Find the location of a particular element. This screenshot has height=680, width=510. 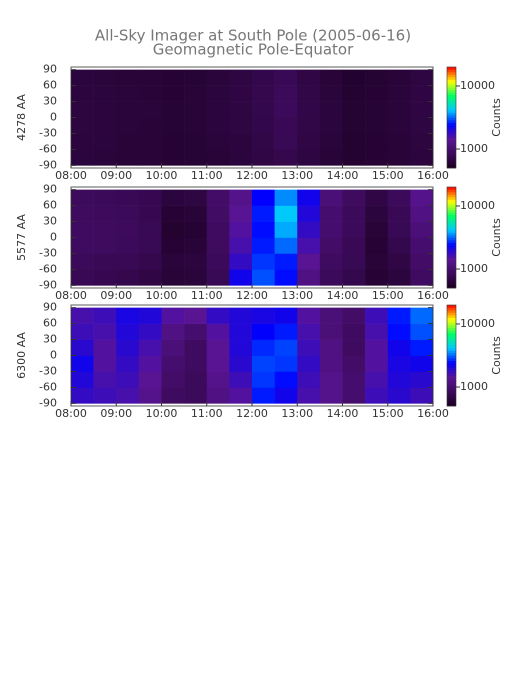

colorbar-frame is located at coordinates (451, 237).